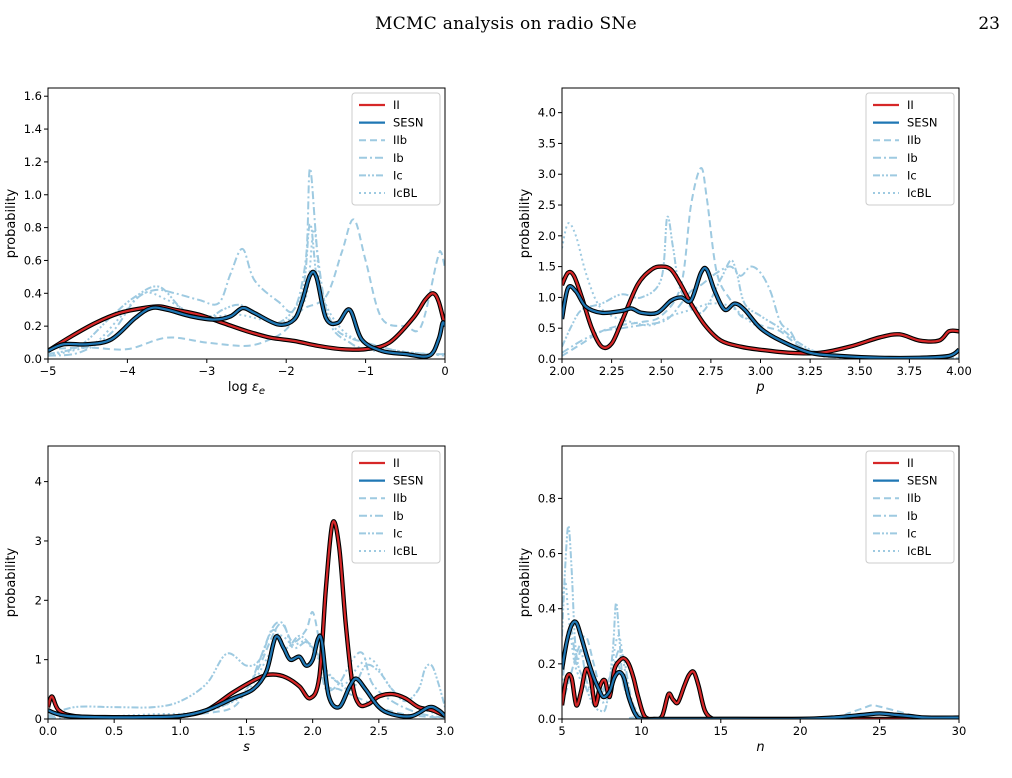 The width and height of the screenshot is (1012, 778). What do you see at coordinates (246, 747) in the screenshot?
I see `x-axis-label: s` at bounding box center [246, 747].